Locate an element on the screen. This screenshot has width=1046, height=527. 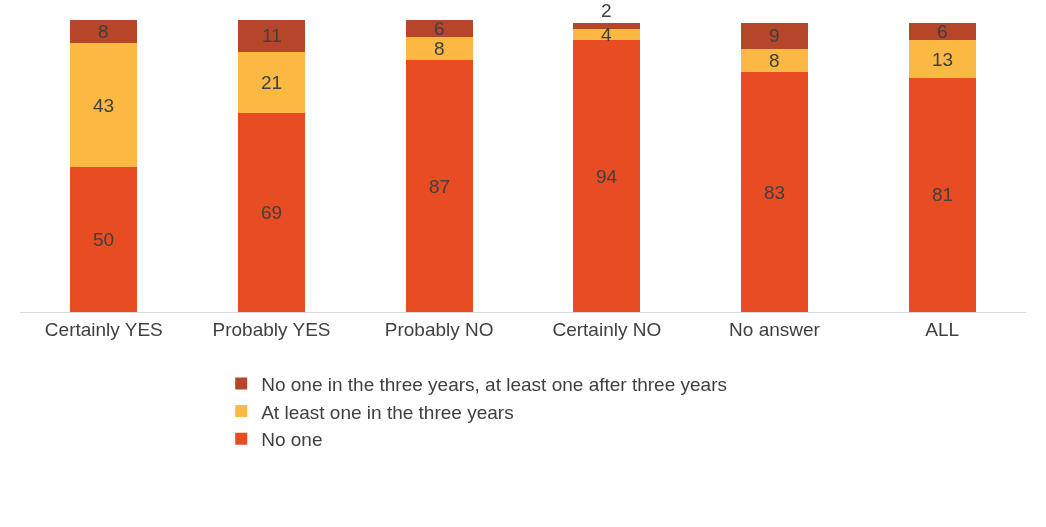
data-label: 81 is located at coordinates (943, 194).